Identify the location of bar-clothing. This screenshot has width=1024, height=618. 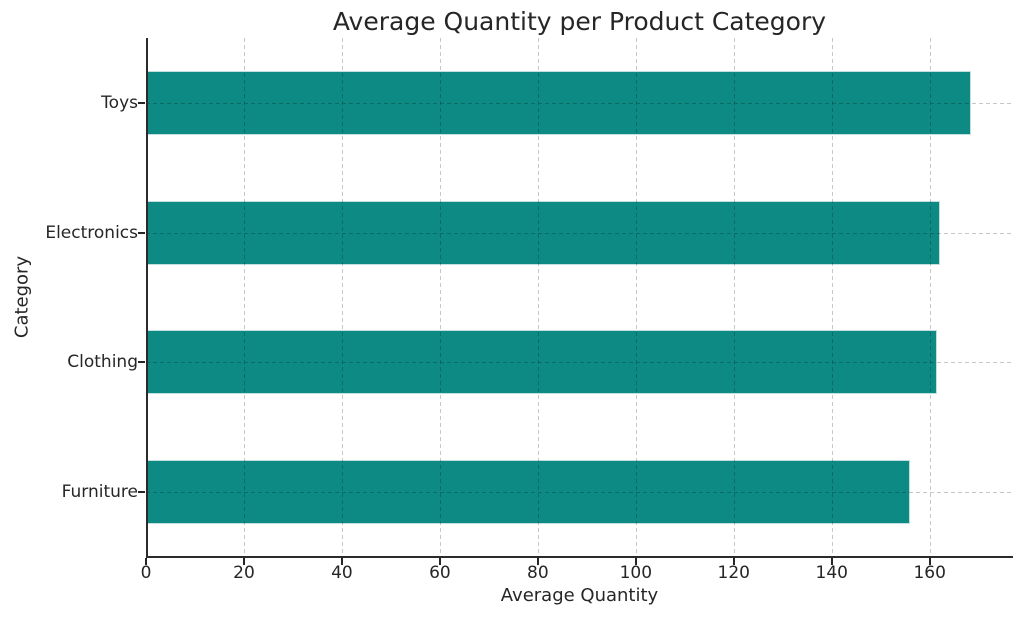
(541, 362).